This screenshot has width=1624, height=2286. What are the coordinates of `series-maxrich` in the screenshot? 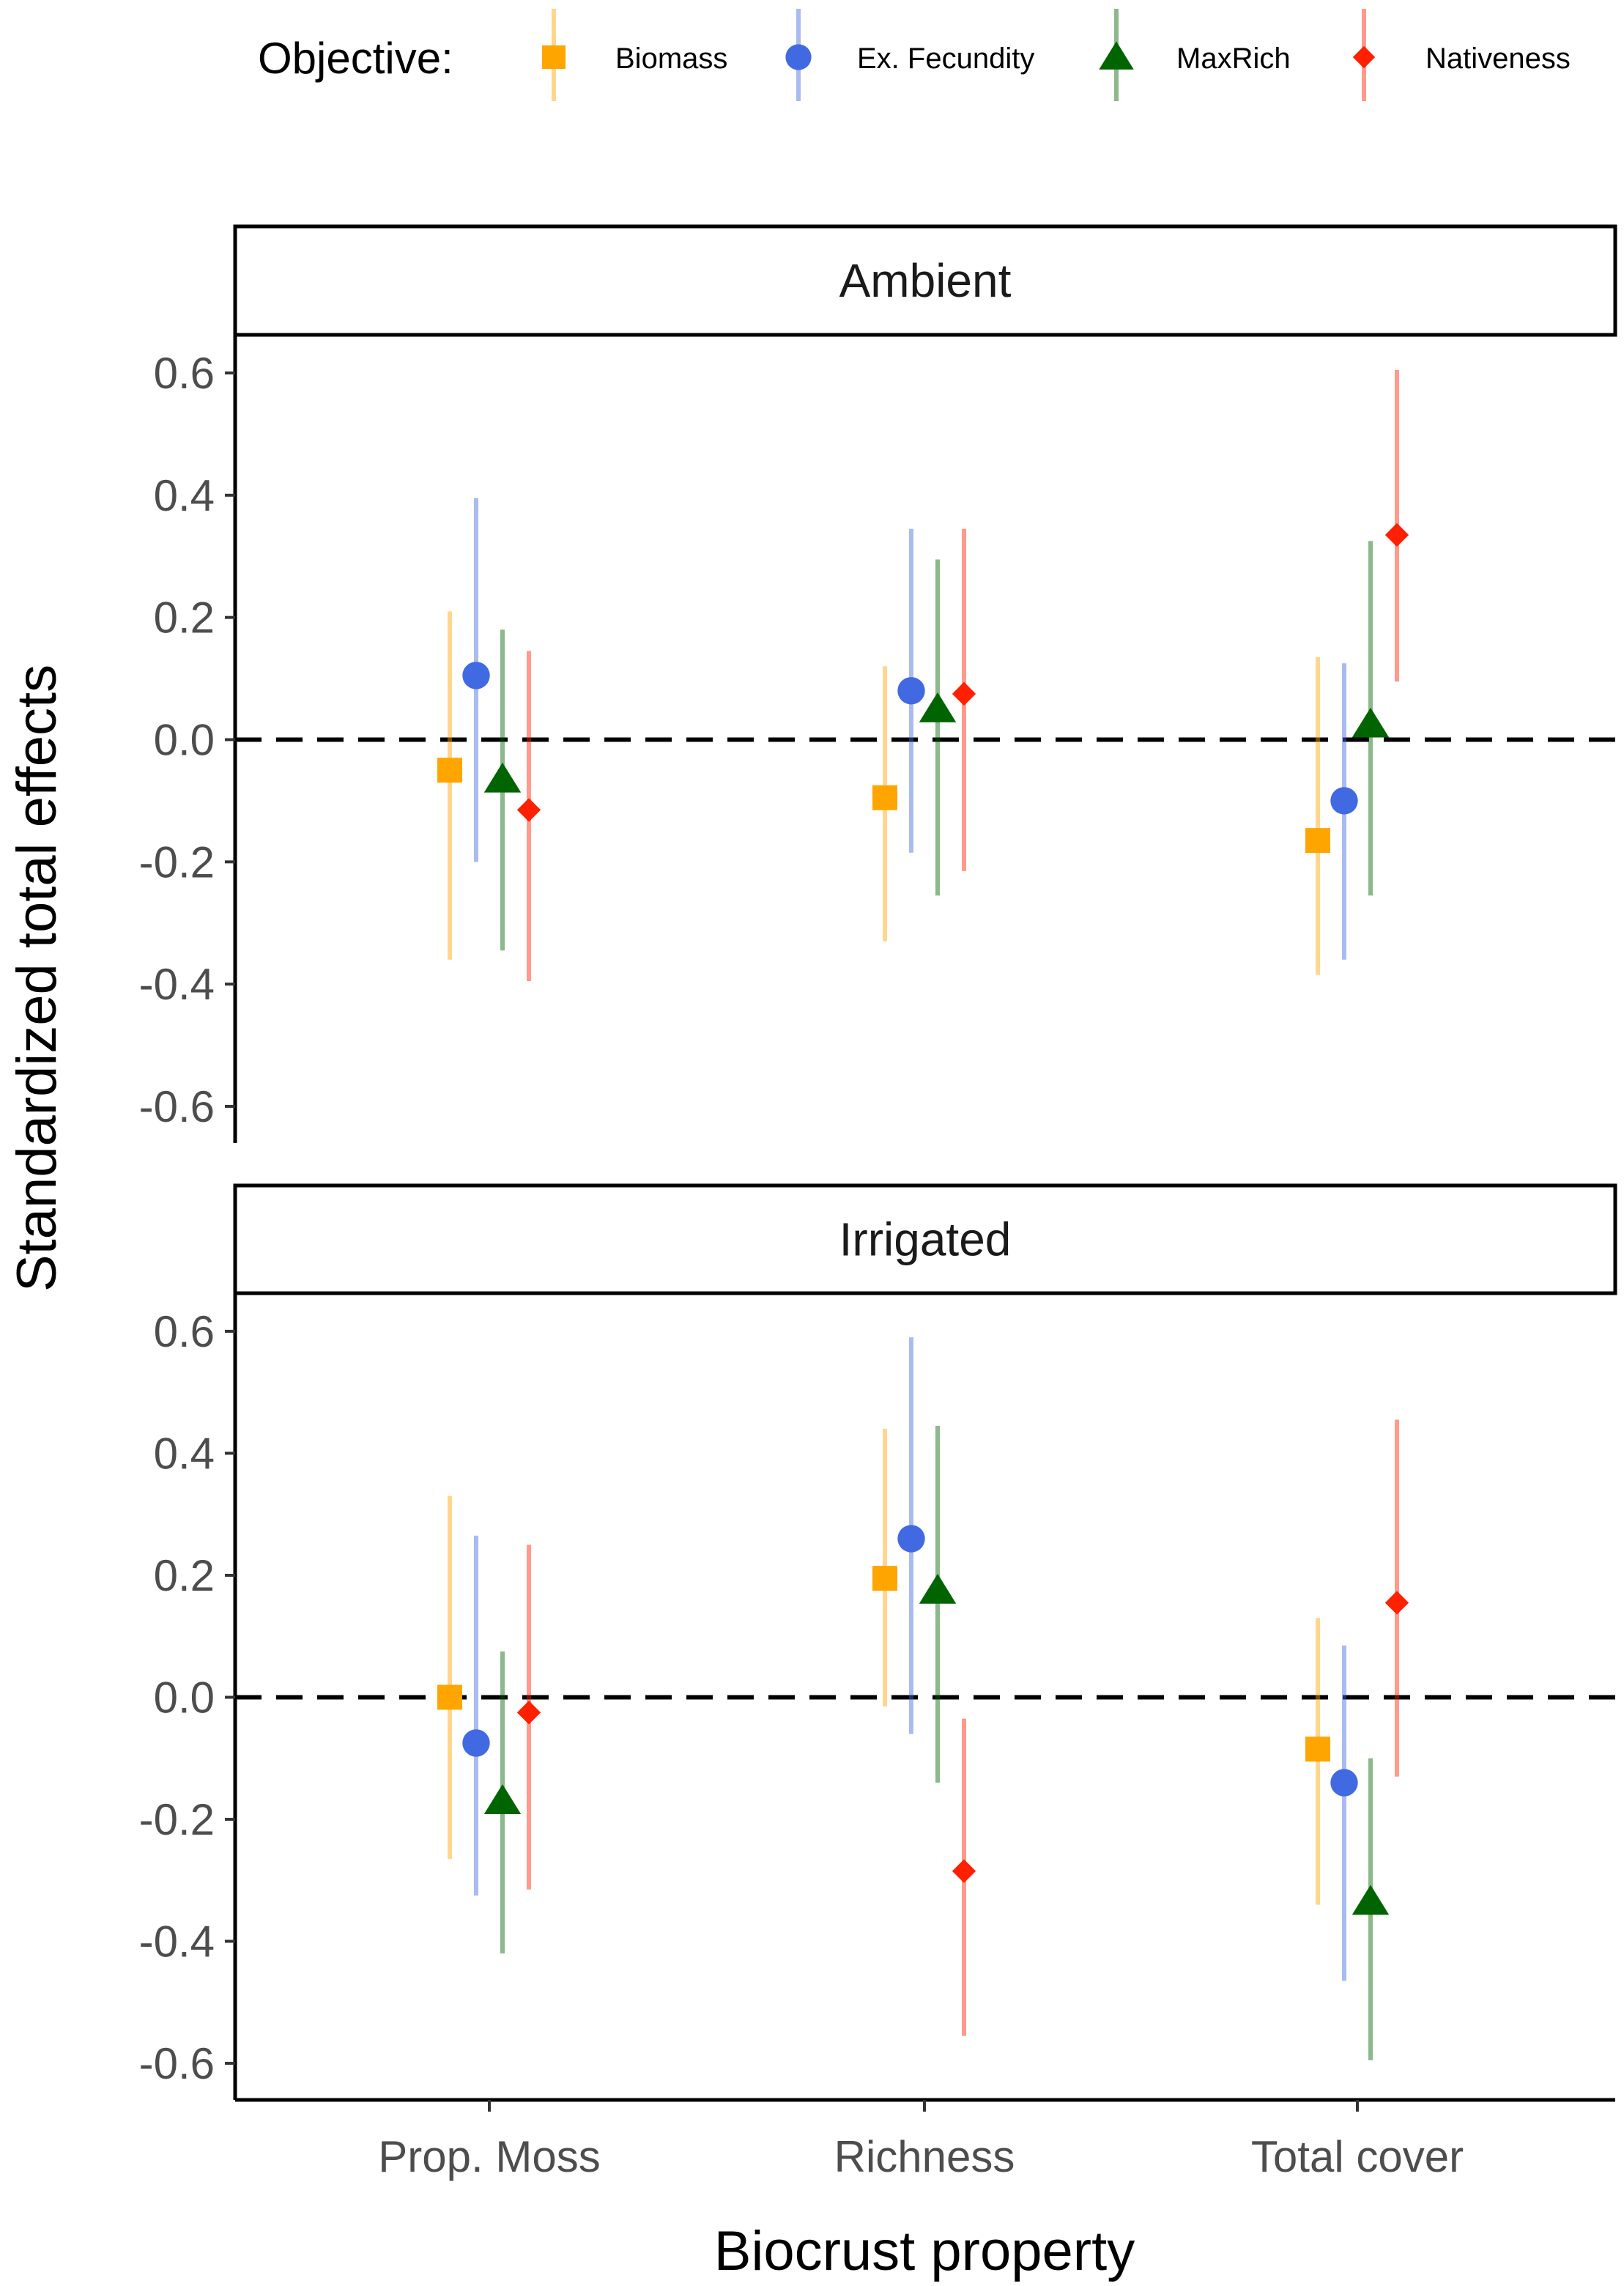 It's located at (936, 746).